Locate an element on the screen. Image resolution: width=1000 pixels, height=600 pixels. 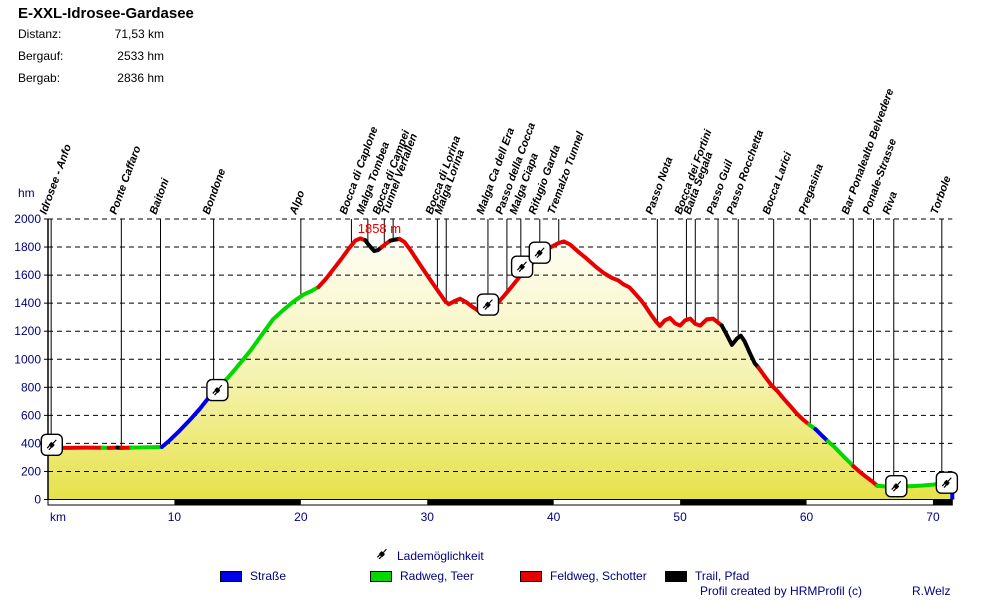
stat-distance-value: 71,53 km is located at coordinates (139, 34).